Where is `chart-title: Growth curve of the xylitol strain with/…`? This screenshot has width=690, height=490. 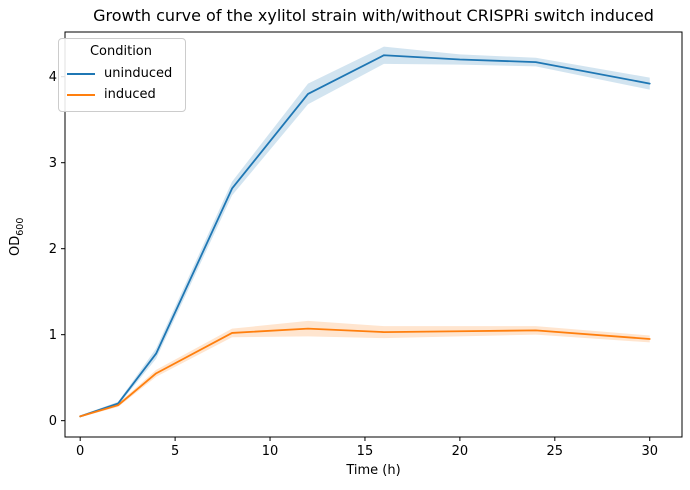
chart-title: Growth curve of the xylitol strain with/… is located at coordinates (373, 15).